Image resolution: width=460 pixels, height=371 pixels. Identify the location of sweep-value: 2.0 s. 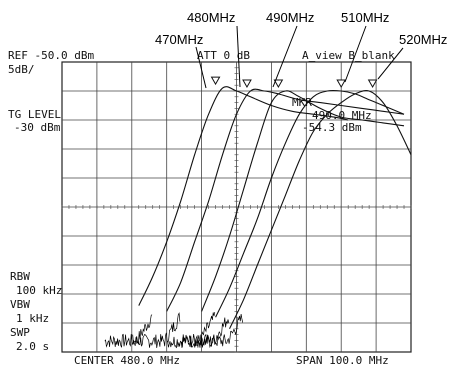
(32, 346).